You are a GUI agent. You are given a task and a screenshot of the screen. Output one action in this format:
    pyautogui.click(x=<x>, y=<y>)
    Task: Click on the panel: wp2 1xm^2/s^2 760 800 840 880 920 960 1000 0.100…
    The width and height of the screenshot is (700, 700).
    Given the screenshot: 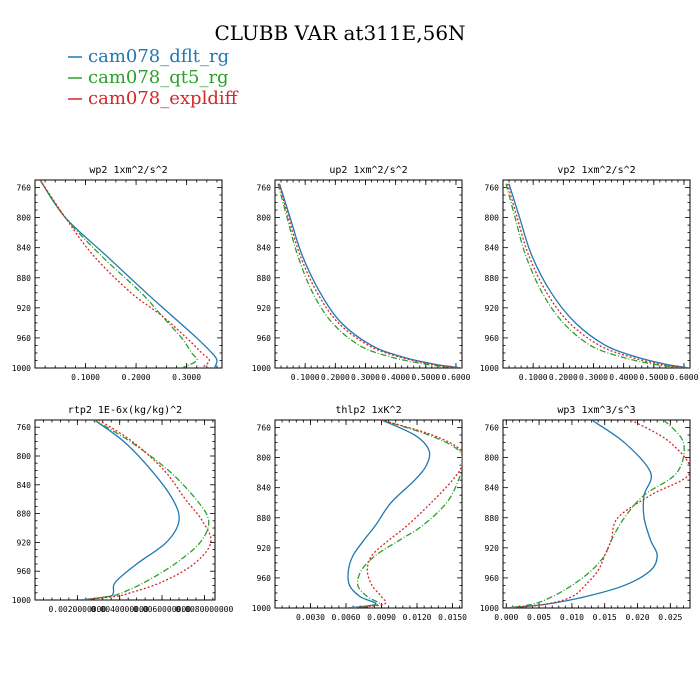 What is the action you would take?
    pyautogui.click(x=117, y=273)
    